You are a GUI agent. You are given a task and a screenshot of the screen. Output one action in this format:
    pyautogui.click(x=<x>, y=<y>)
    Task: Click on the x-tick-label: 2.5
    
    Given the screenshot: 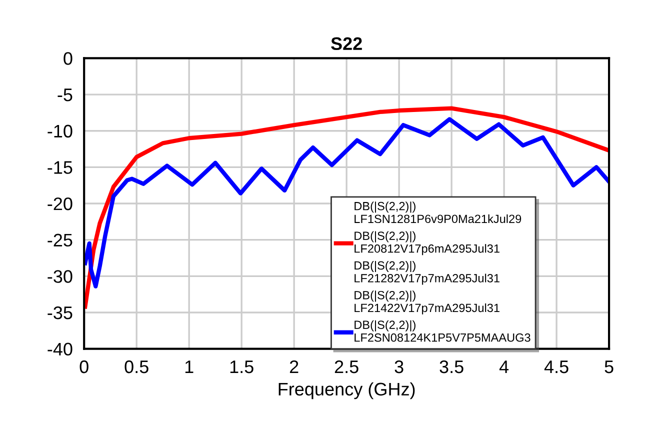 What is the action you would take?
    pyautogui.click(x=346, y=367)
    